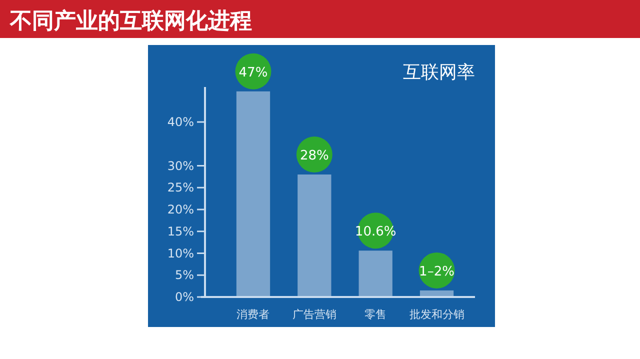 The width and height of the screenshot is (640, 359). What do you see at coordinates (130, 21) in the screenshot?
I see `chart-title: 不同产业的互联网化进程` at bounding box center [130, 21].